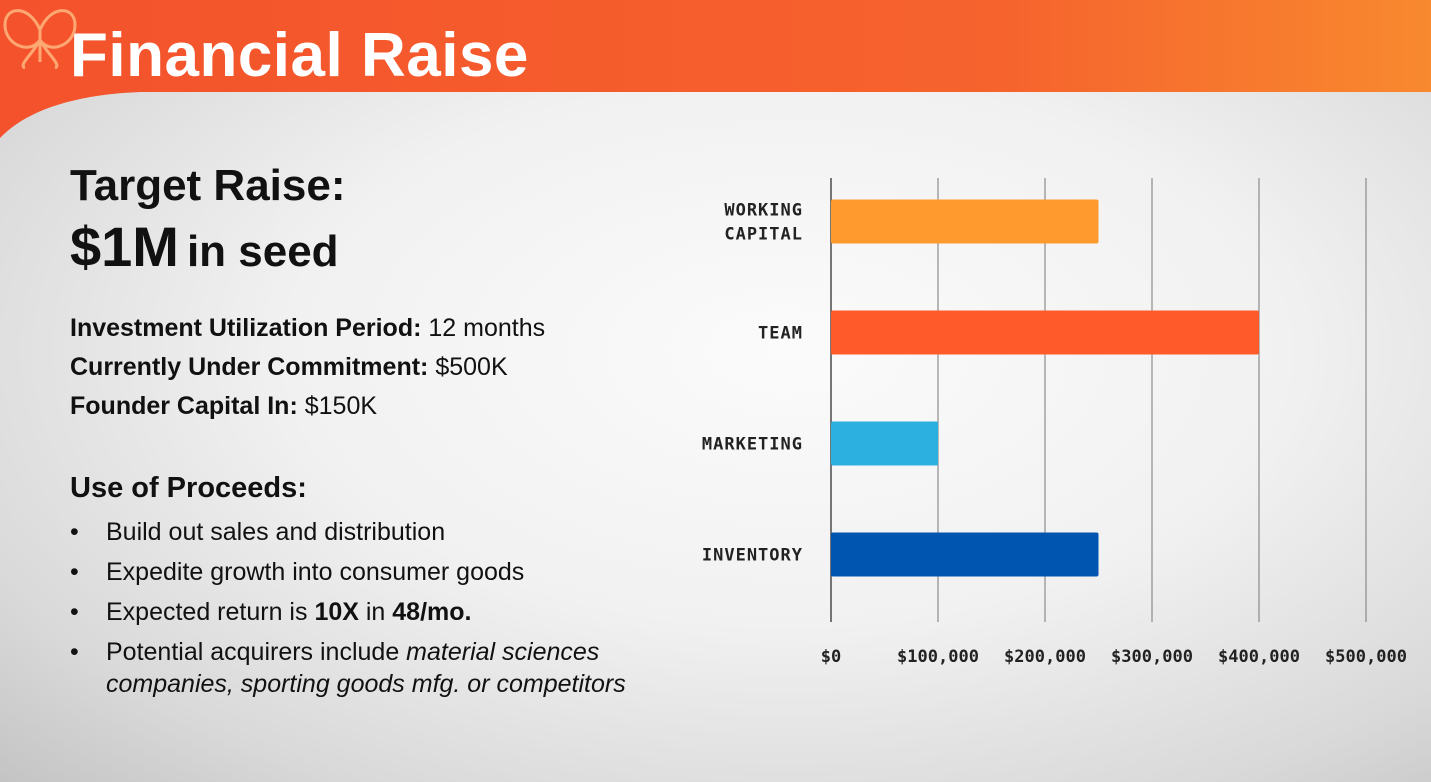 The width and height of the screenshot is (1431, 782). What do you see at coordinates (763, 235) in the screenshot?
I see `y-category-label: CAPITAL` at bounding box center [763, 235].